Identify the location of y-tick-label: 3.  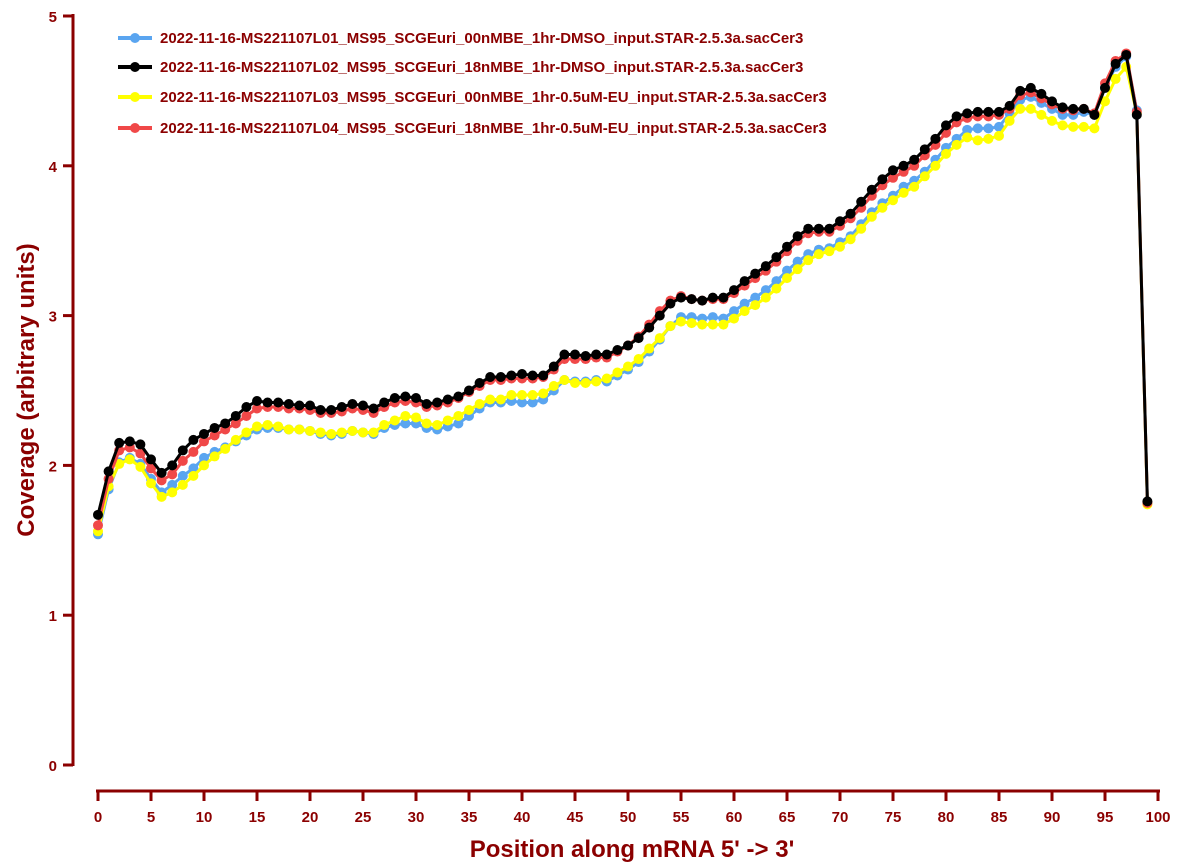
(53, 317).